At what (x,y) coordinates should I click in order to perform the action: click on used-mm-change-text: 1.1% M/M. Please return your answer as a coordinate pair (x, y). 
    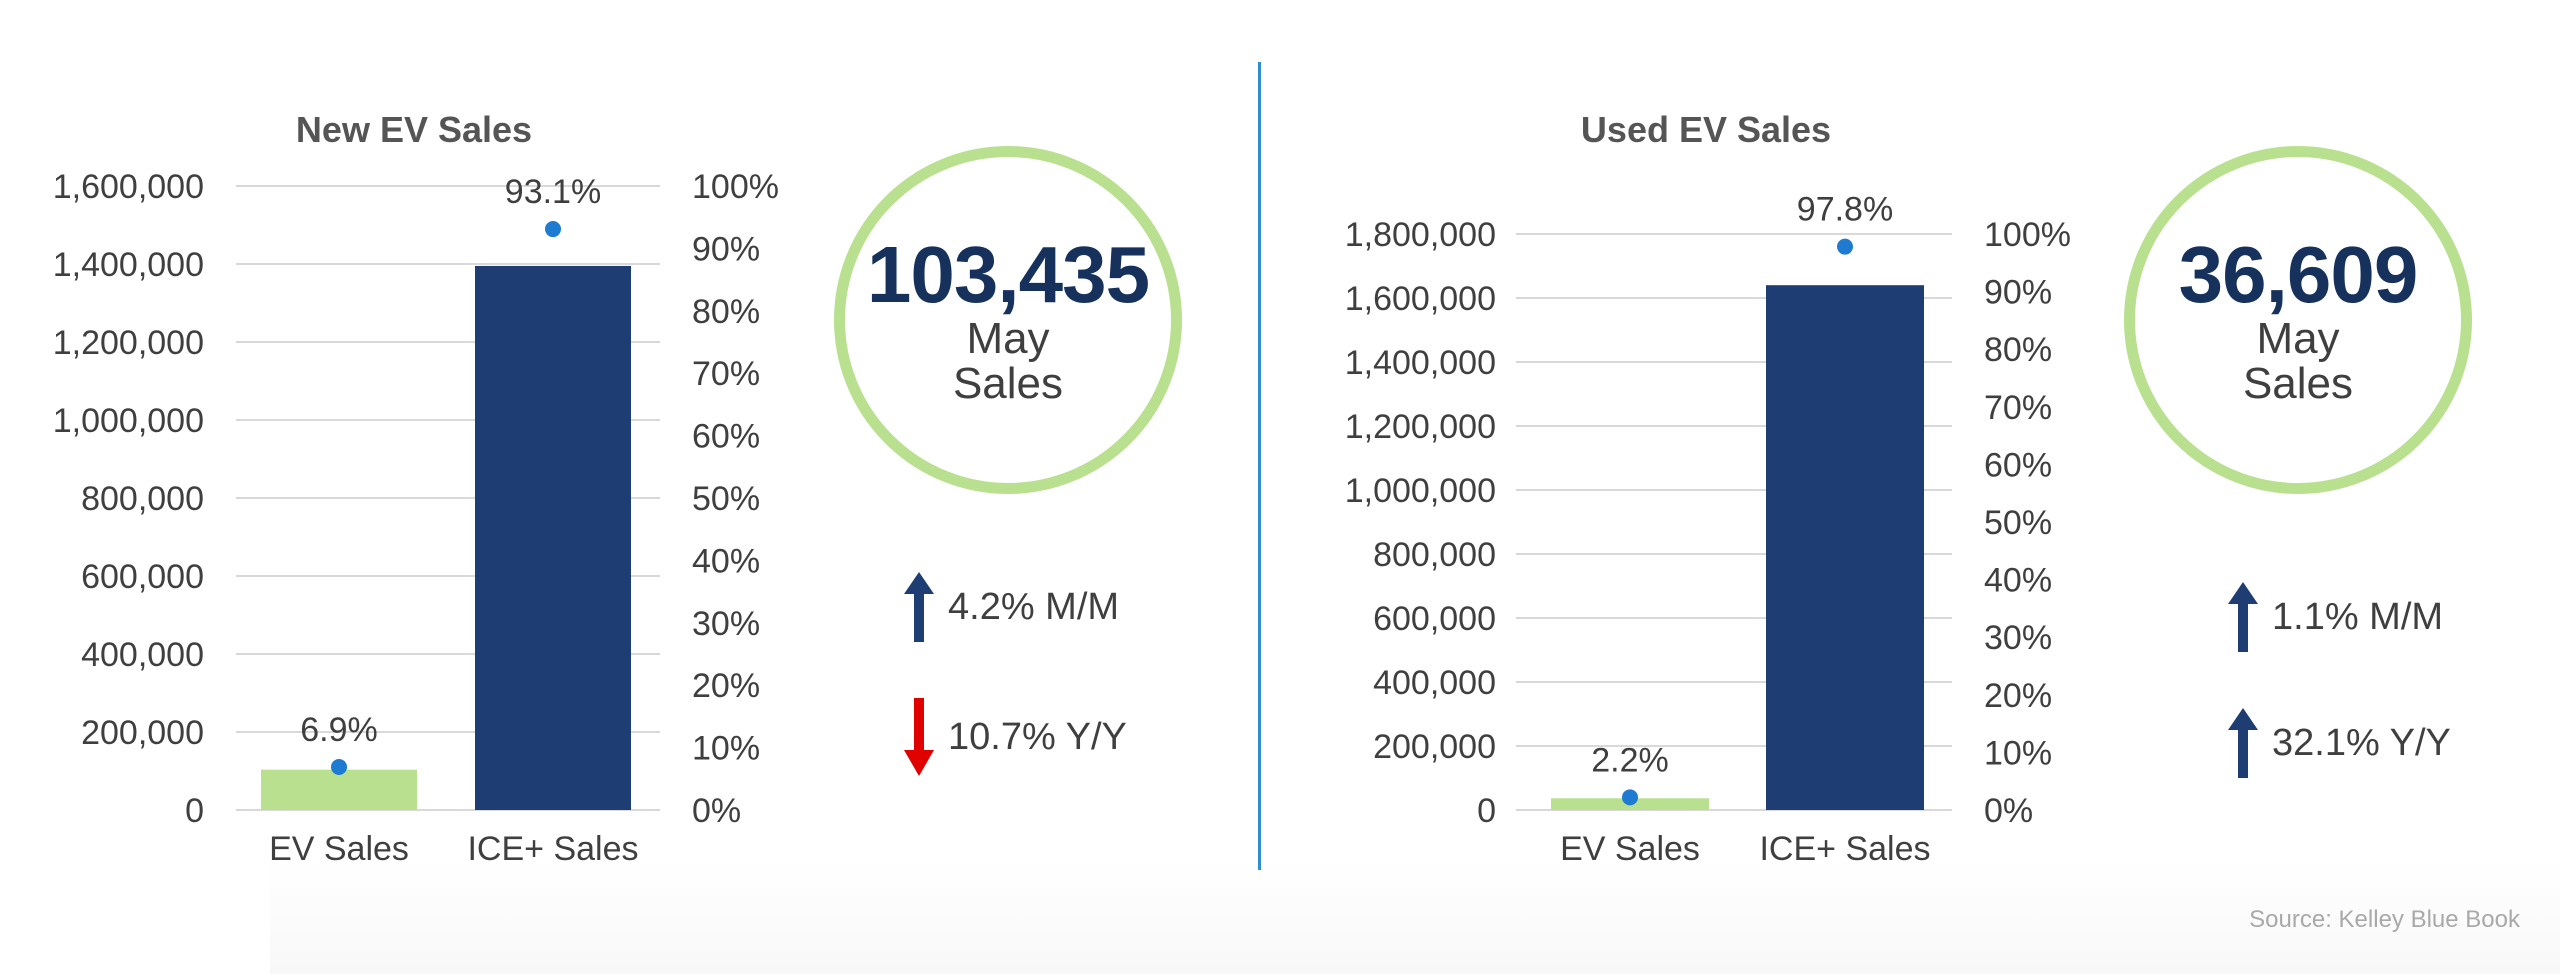
    Looking at the image, I should click on (2358, 616).